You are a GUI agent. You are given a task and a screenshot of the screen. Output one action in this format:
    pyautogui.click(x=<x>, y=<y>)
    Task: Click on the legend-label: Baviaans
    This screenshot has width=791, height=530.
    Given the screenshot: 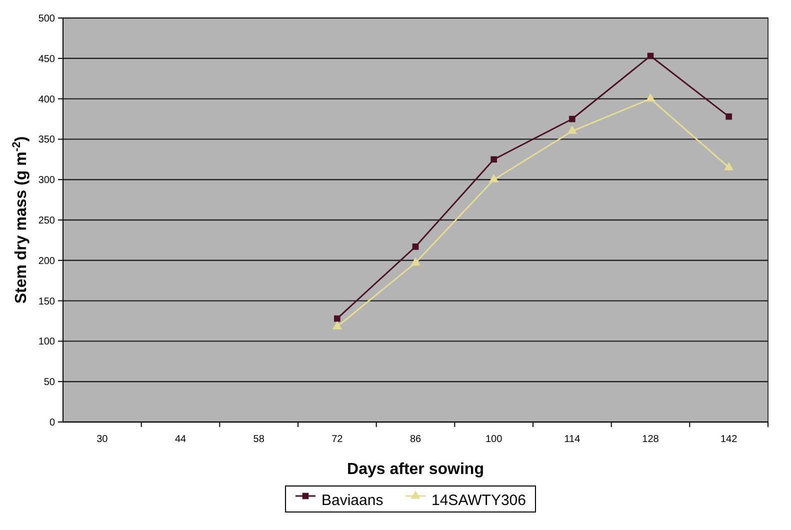 What is the action you would take?
    pyautogui.click(x=353, y=500)
    